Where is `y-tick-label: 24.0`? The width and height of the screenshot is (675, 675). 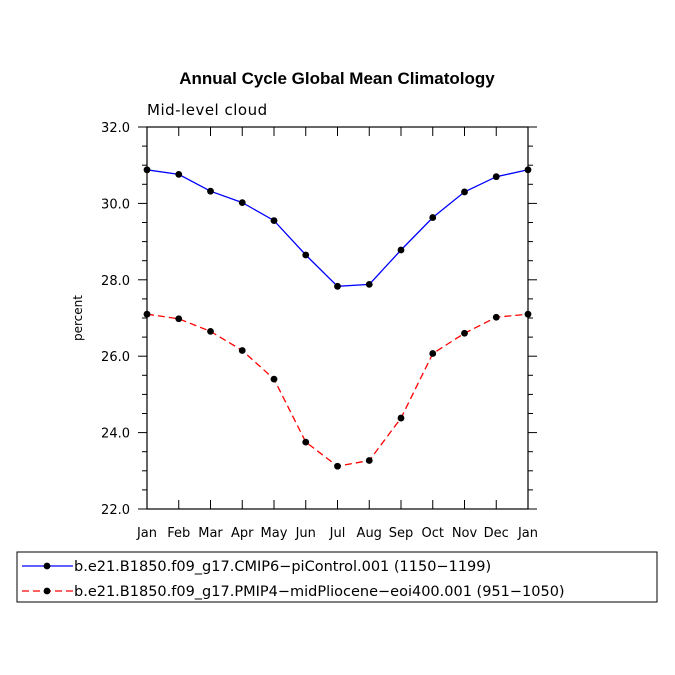 y-tick-label: 24.0 is located at coordinates (115, 434).